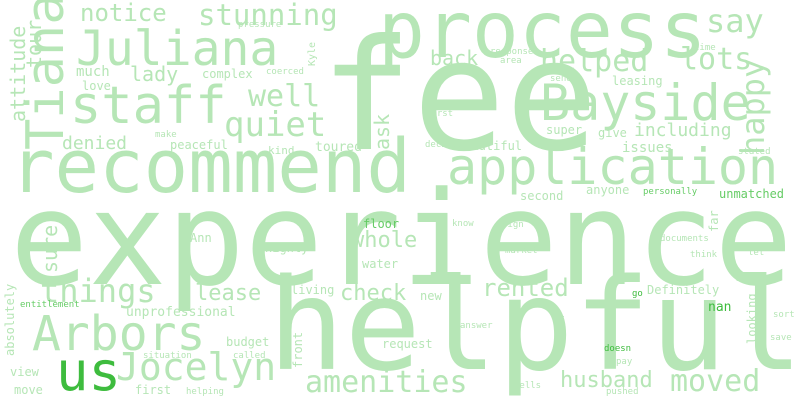  Describe the element at coordinates (637, 81) in the screenshot. I see `word-leasing: leasing` at that location.